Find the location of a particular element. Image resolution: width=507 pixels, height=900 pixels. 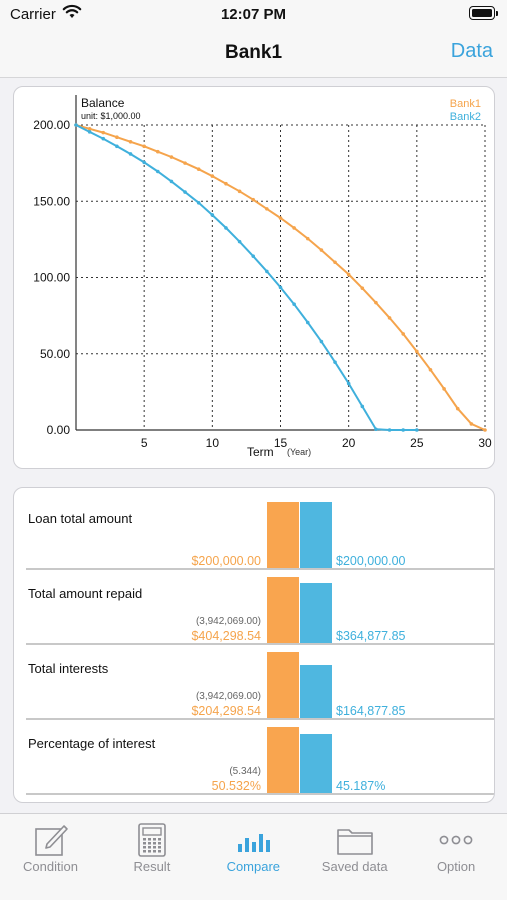

bank1-value: $200,000.00 is located at coordinates (226, 561).